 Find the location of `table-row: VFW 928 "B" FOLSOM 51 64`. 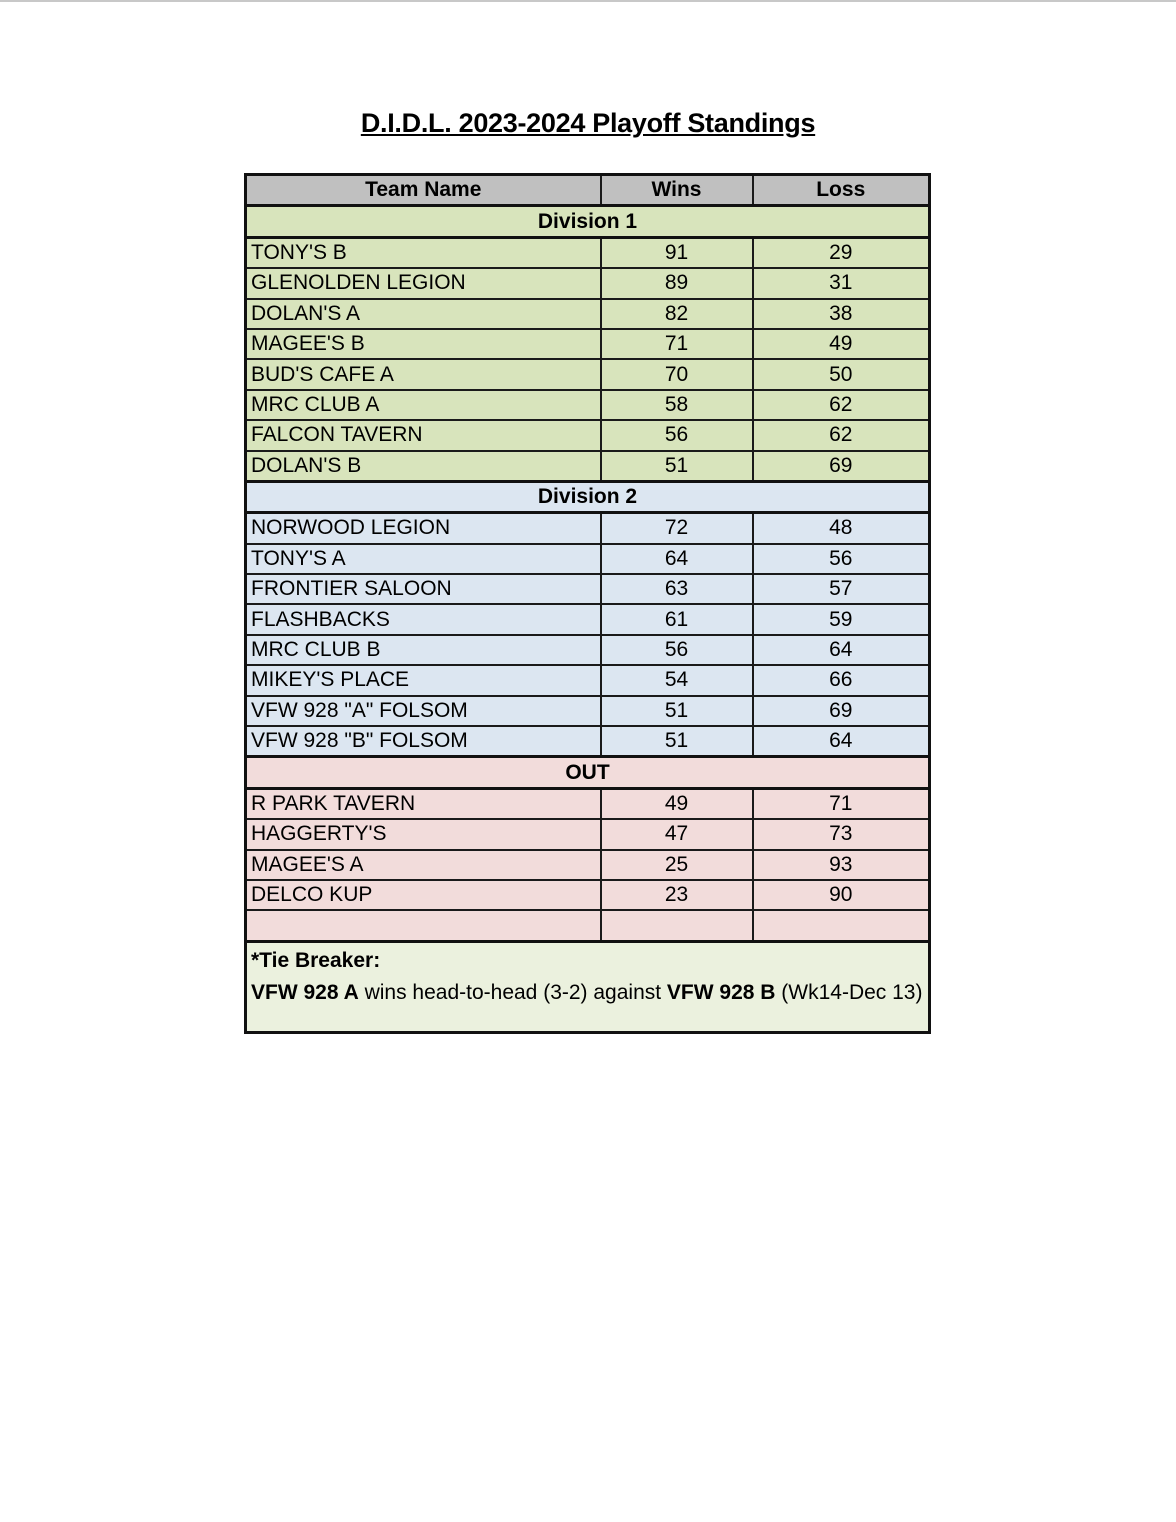

table-row: VFW 928 "B" FOLSOM 51 64 is located at coordinates (587, 741).